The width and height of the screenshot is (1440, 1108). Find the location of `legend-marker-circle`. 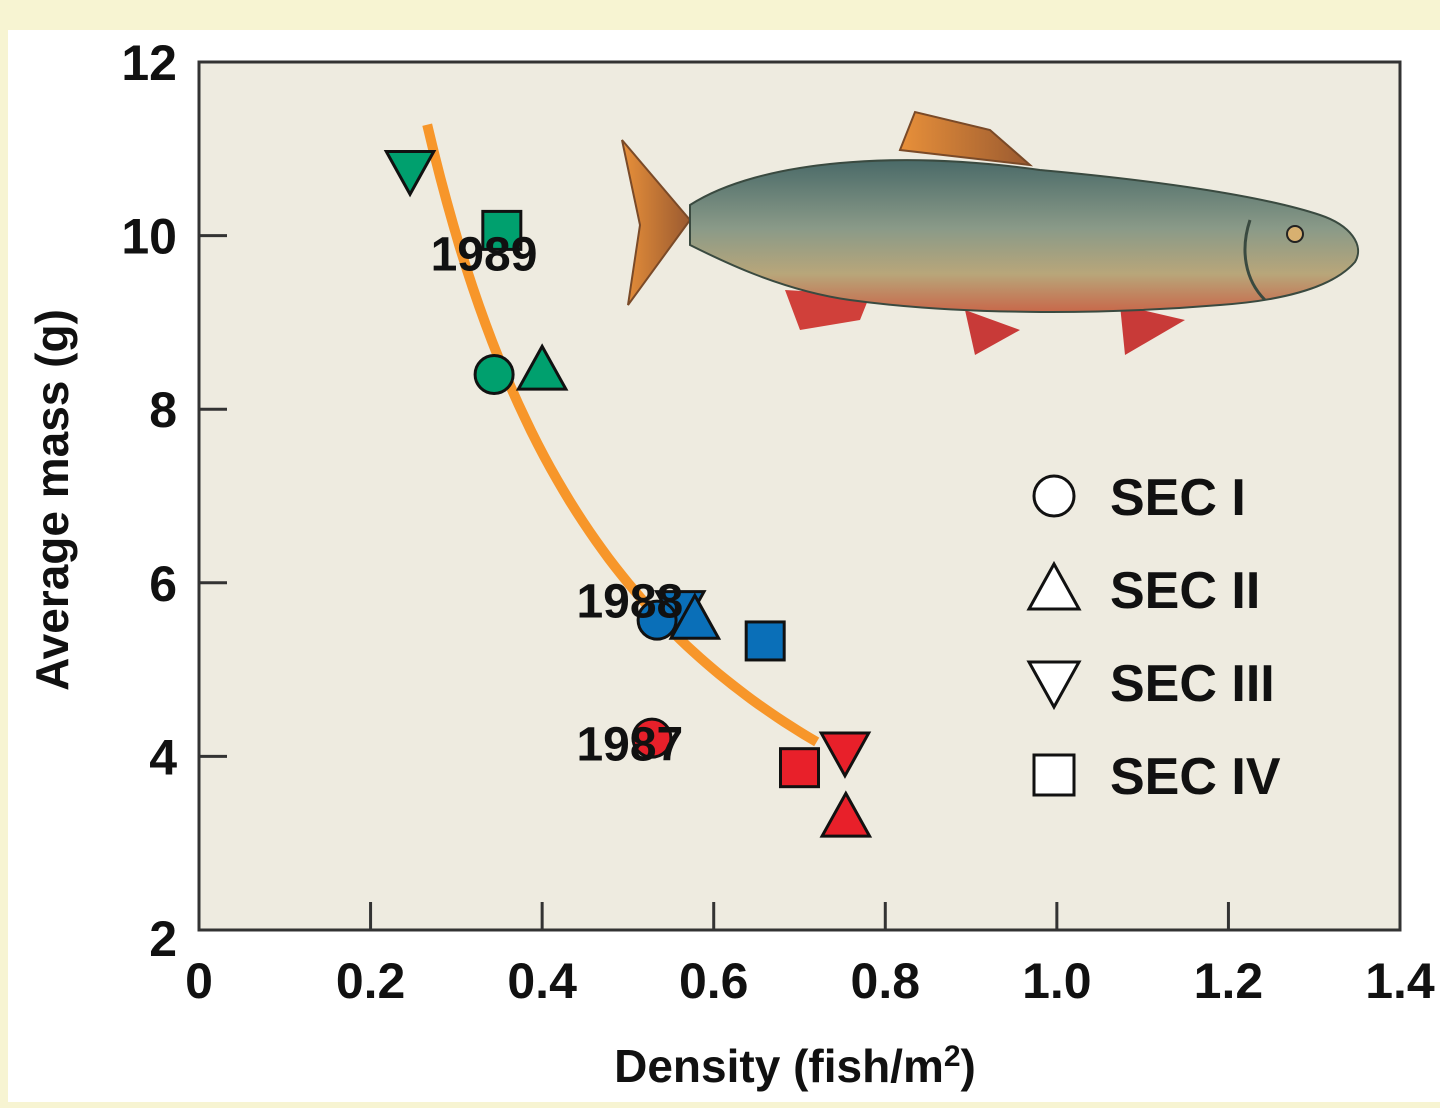

legend-marker-circle is located at coordinates (1054, 496).